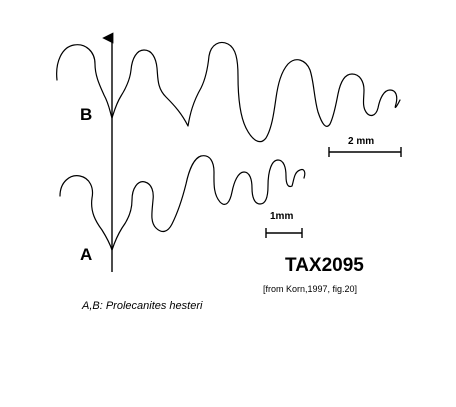 This screenshot has height=407, width=456. What do you see at coordinates (361, 141) in the screenshot?
I see `scale-label-2mm: 2 mm` at bounding box center [361, 141].